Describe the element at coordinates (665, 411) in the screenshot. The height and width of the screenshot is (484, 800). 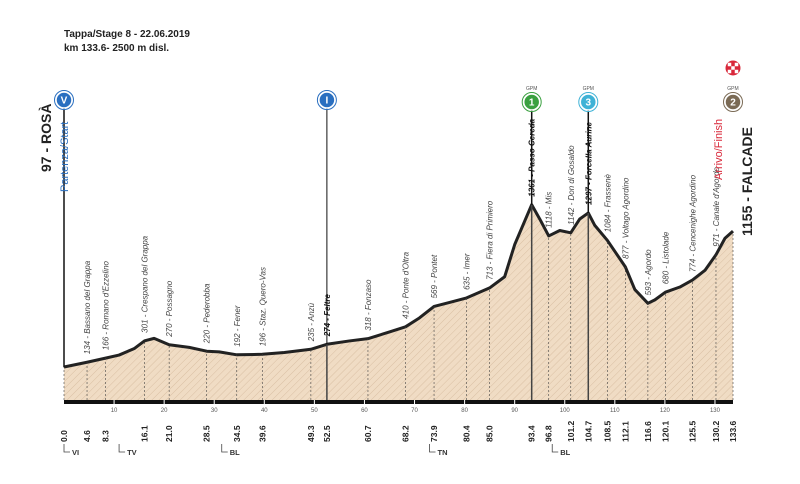
I see `x-tick-label: 120` at that location.